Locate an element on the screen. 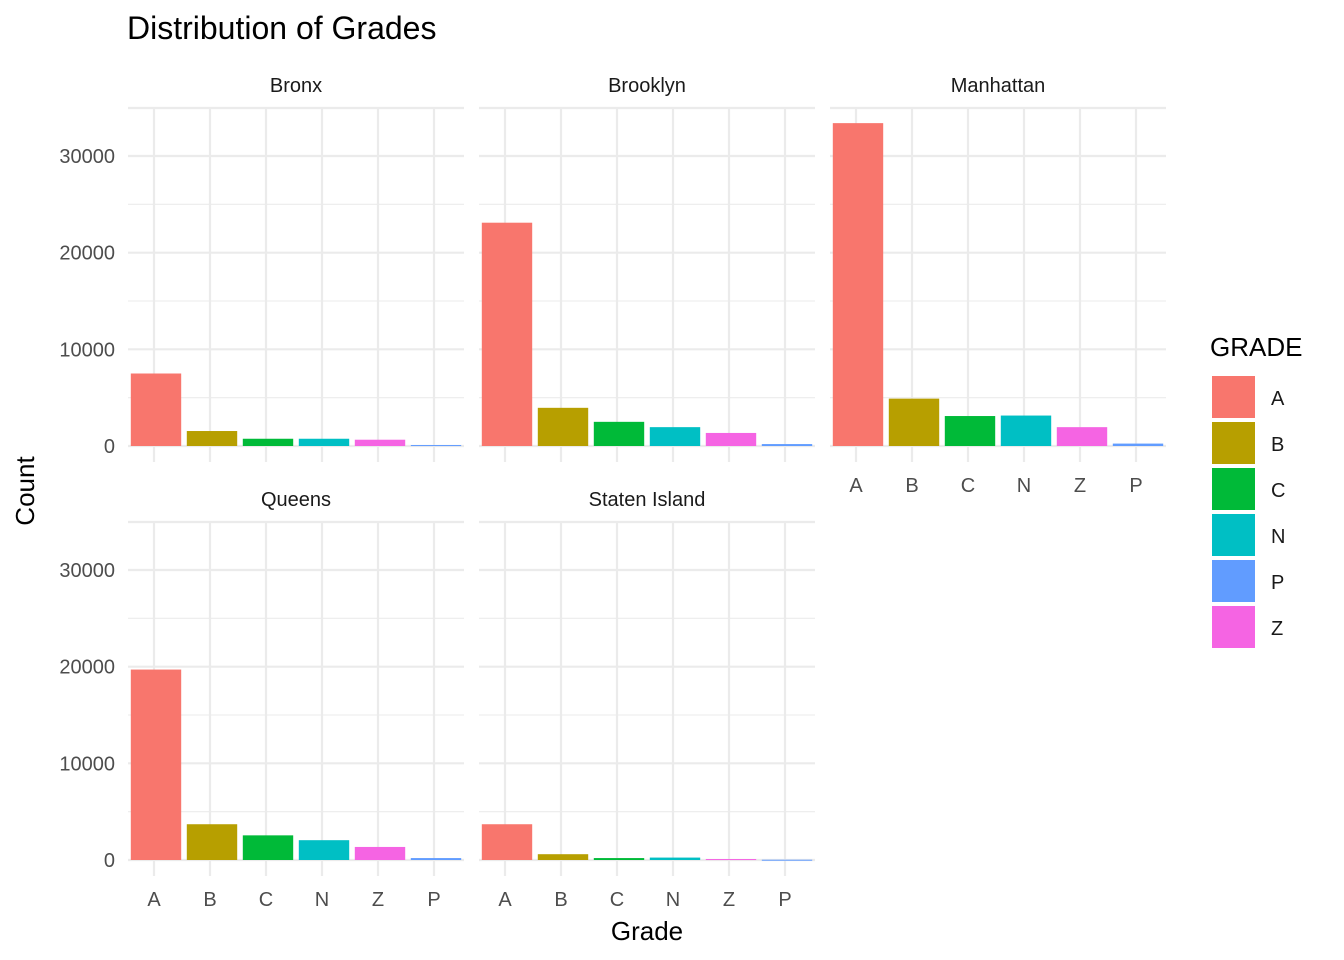 This screenshot has width=1344, height=960. legend-item-c: C is located at coordinates (1248, 489).